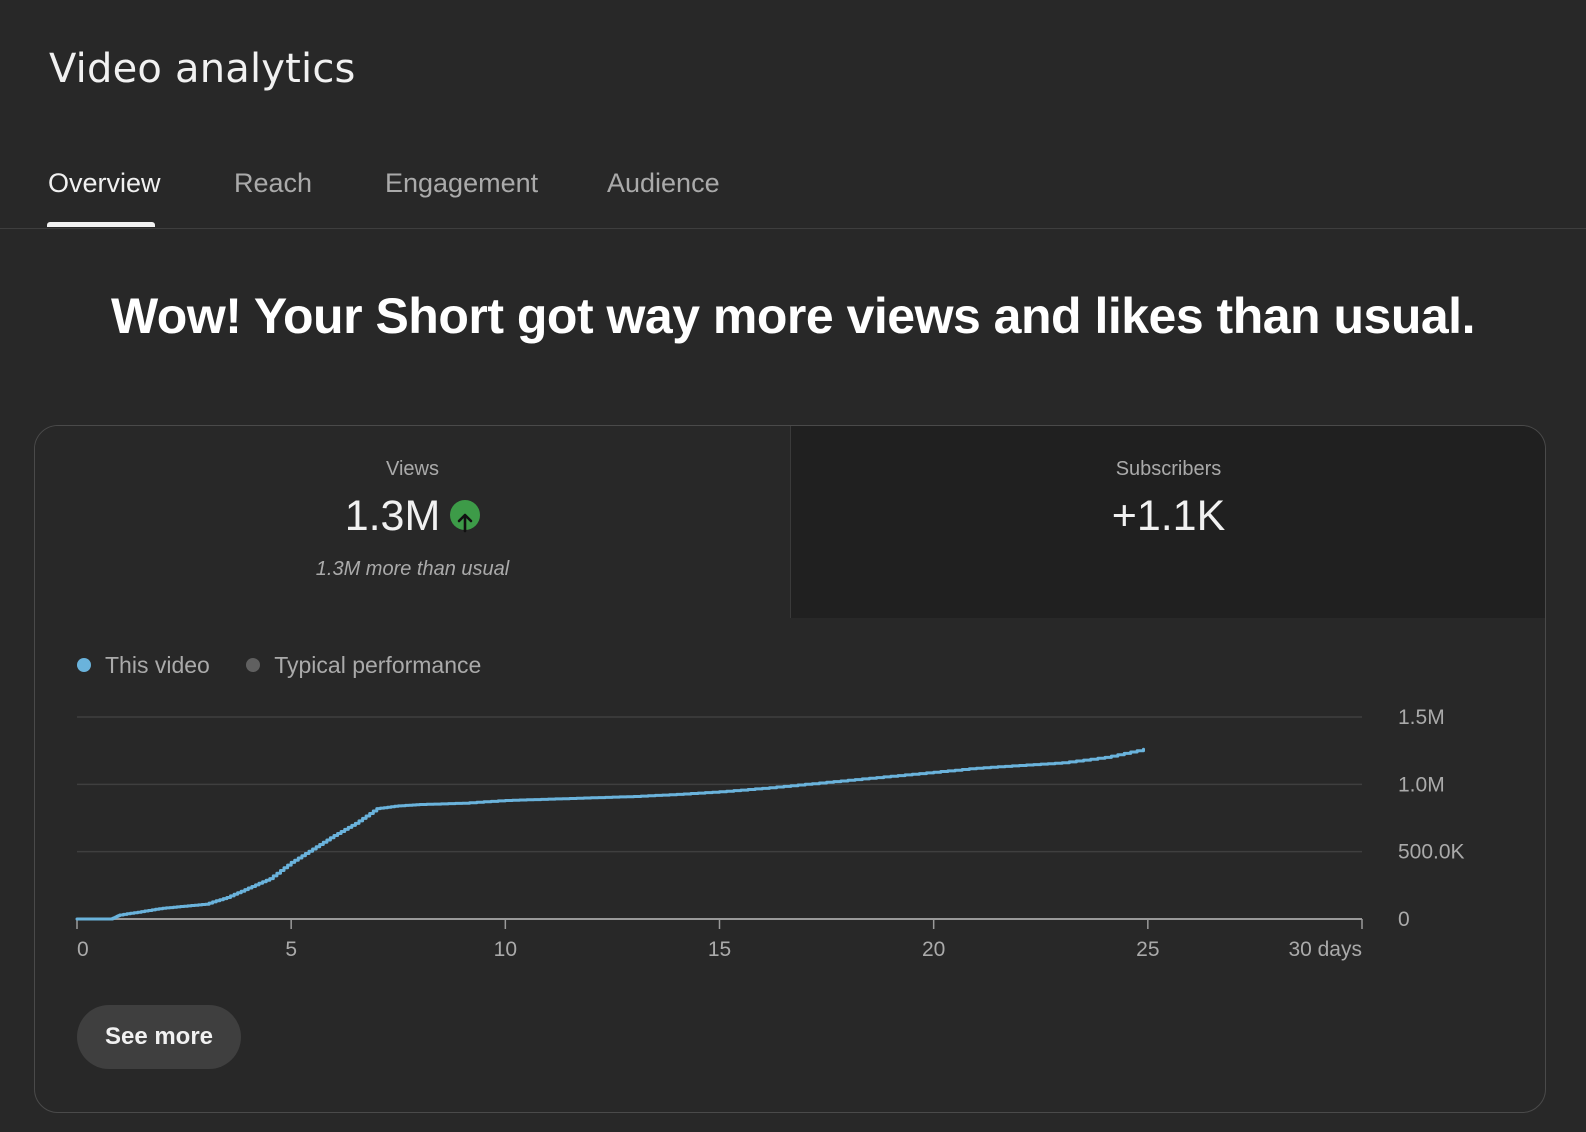  Describe the element at coordinates (1168, 469) in the screenshot. I see `subscribers-label: Subscribers` at that location.